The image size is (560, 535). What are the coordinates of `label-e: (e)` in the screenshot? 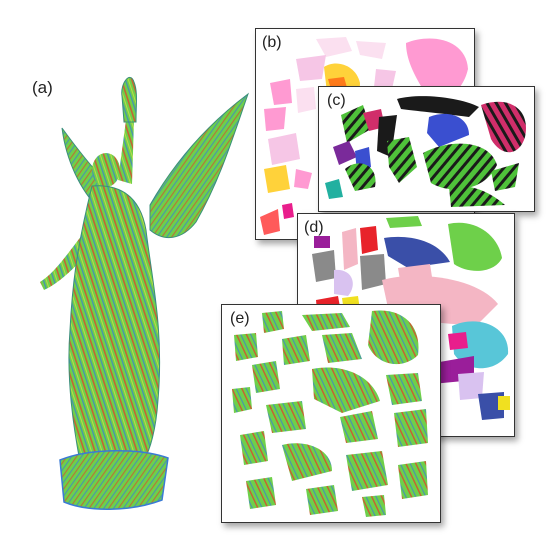 It's located at (240, 318).